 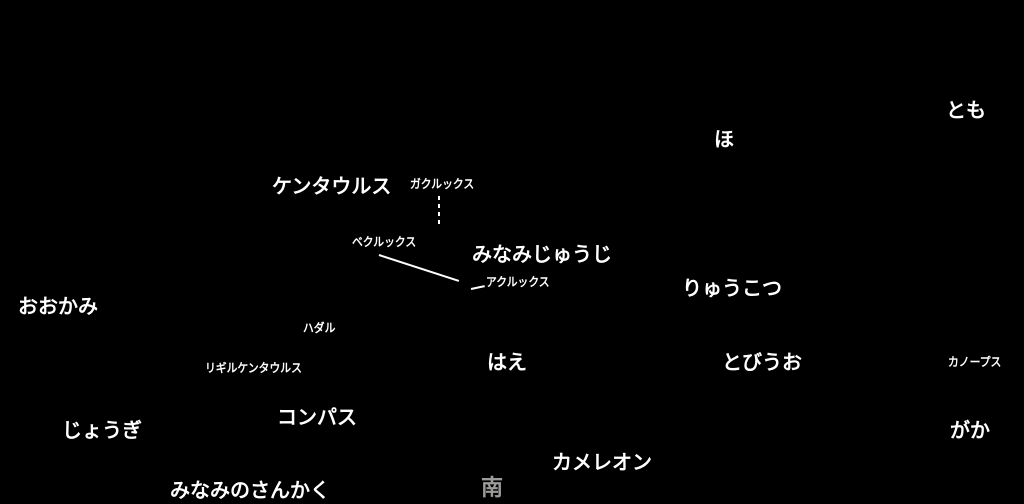 What do you see at coordinates (102, 430) in the screenshot?
I see `constellation-label-norma: じょうぎ` at bounding box center [102, 430].